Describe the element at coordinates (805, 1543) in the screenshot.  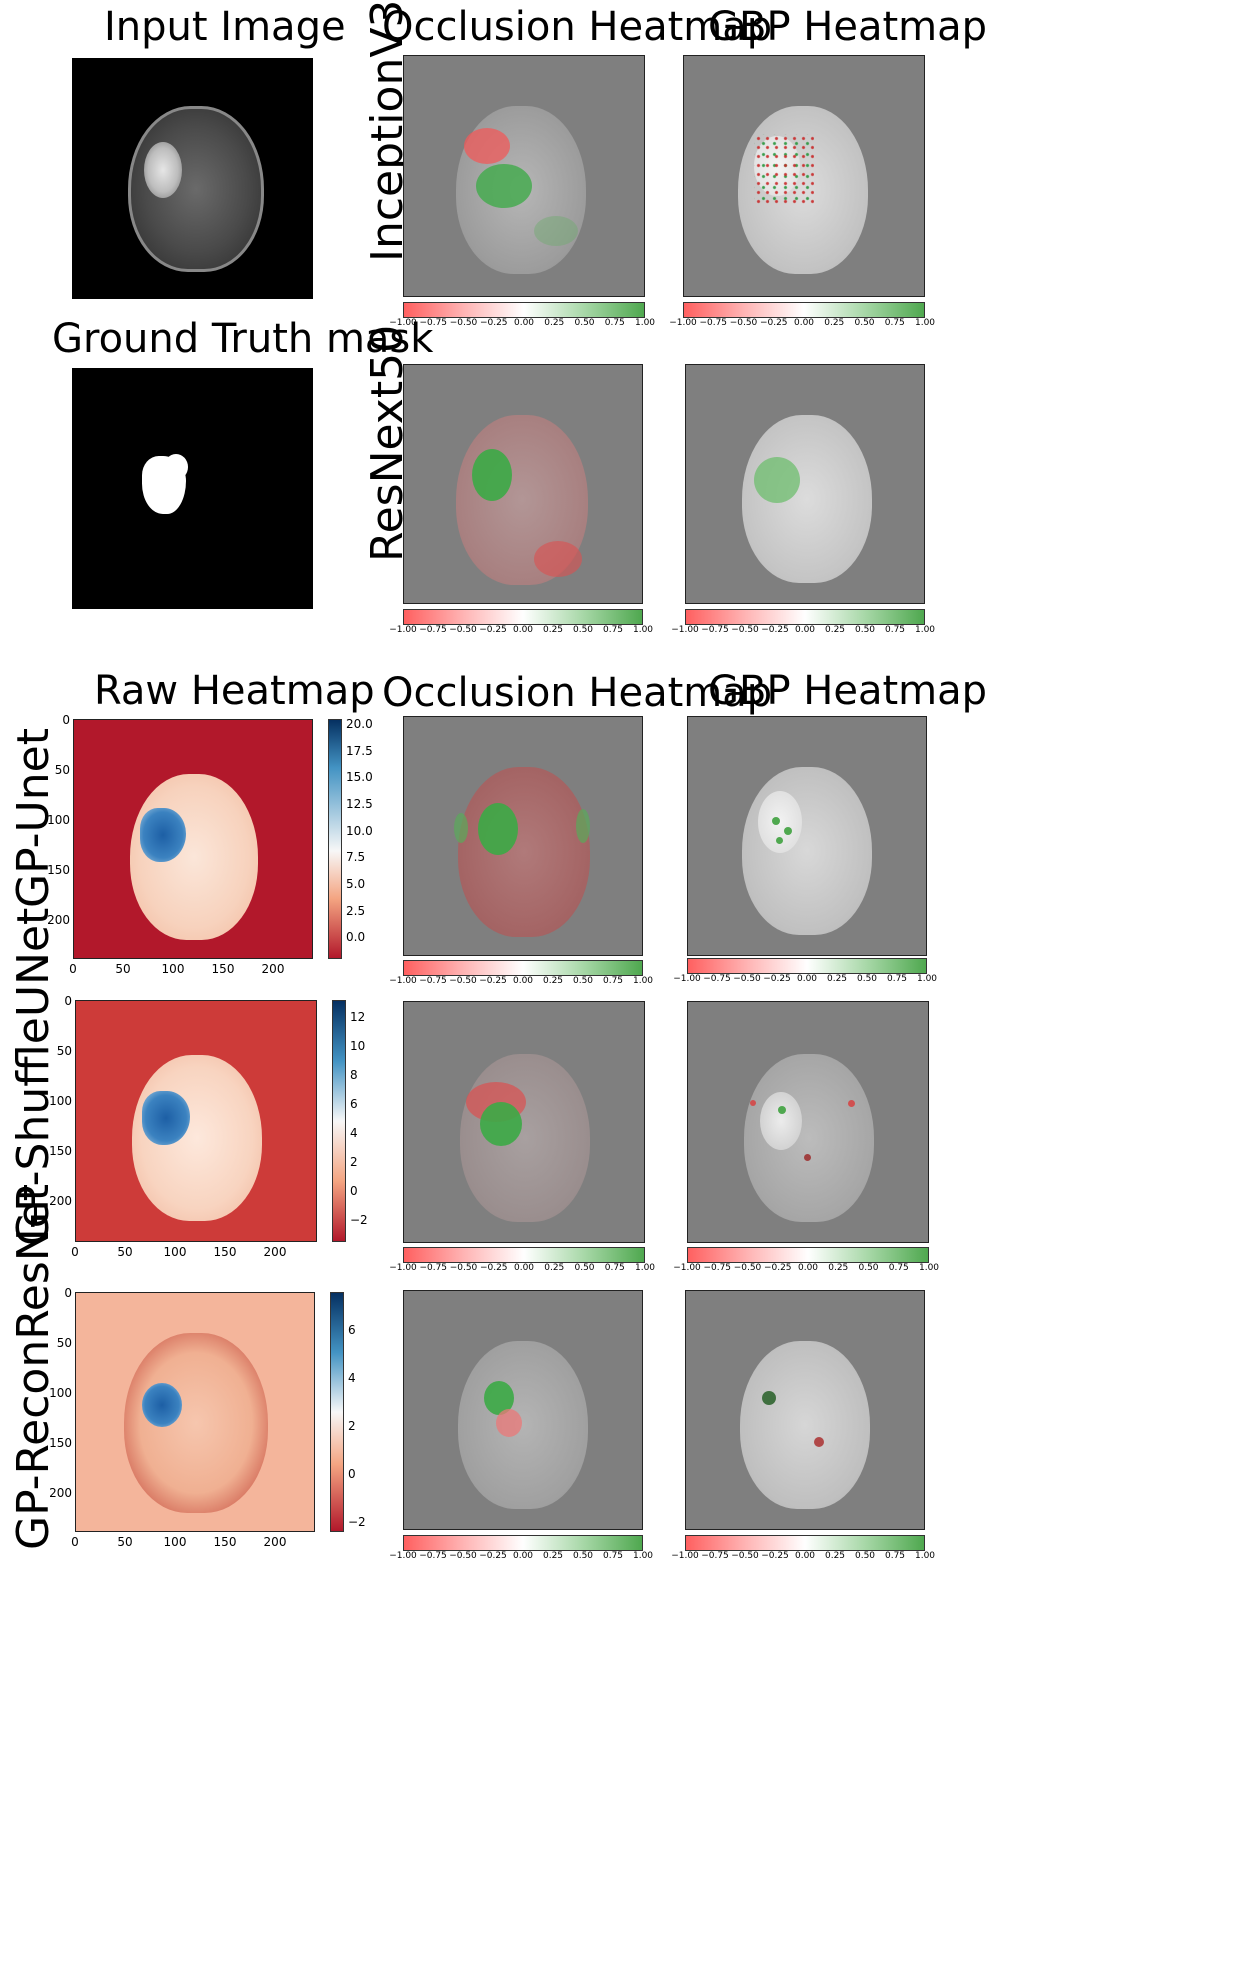
I see `gp-reconresnet-gbp-colorbar` at that location.